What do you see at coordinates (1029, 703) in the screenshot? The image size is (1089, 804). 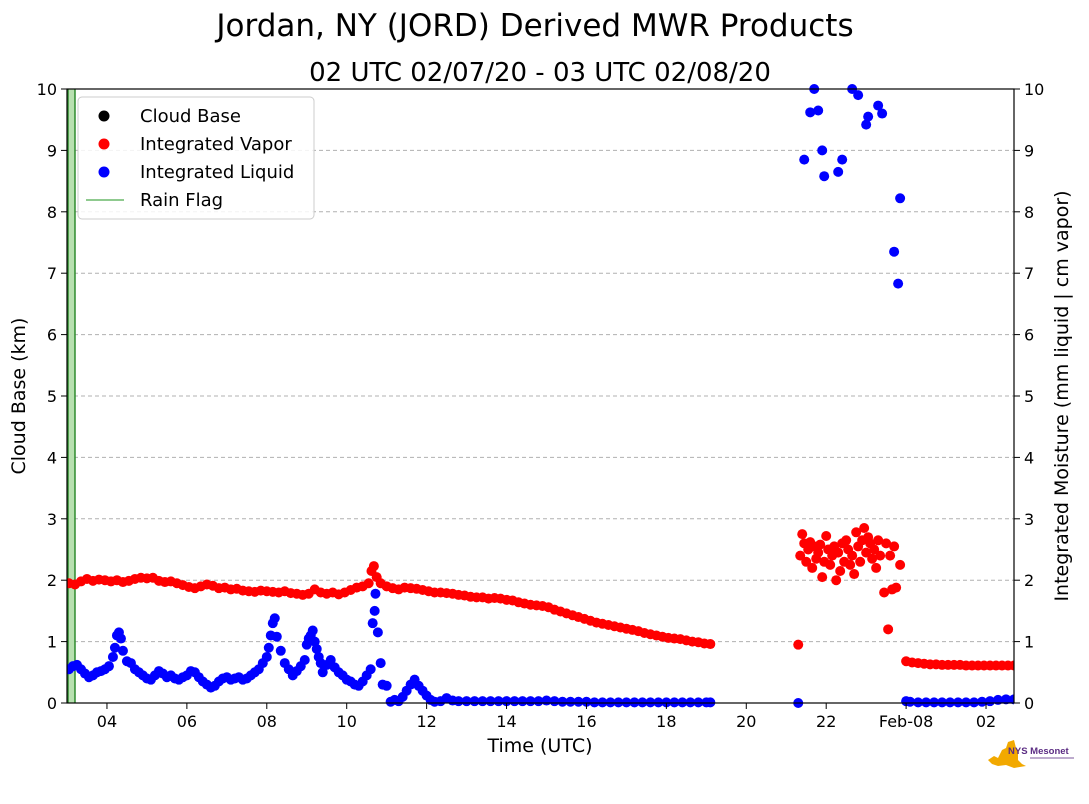 I see `y-tick-label-right: 0` at bounding box center [1029, 703].